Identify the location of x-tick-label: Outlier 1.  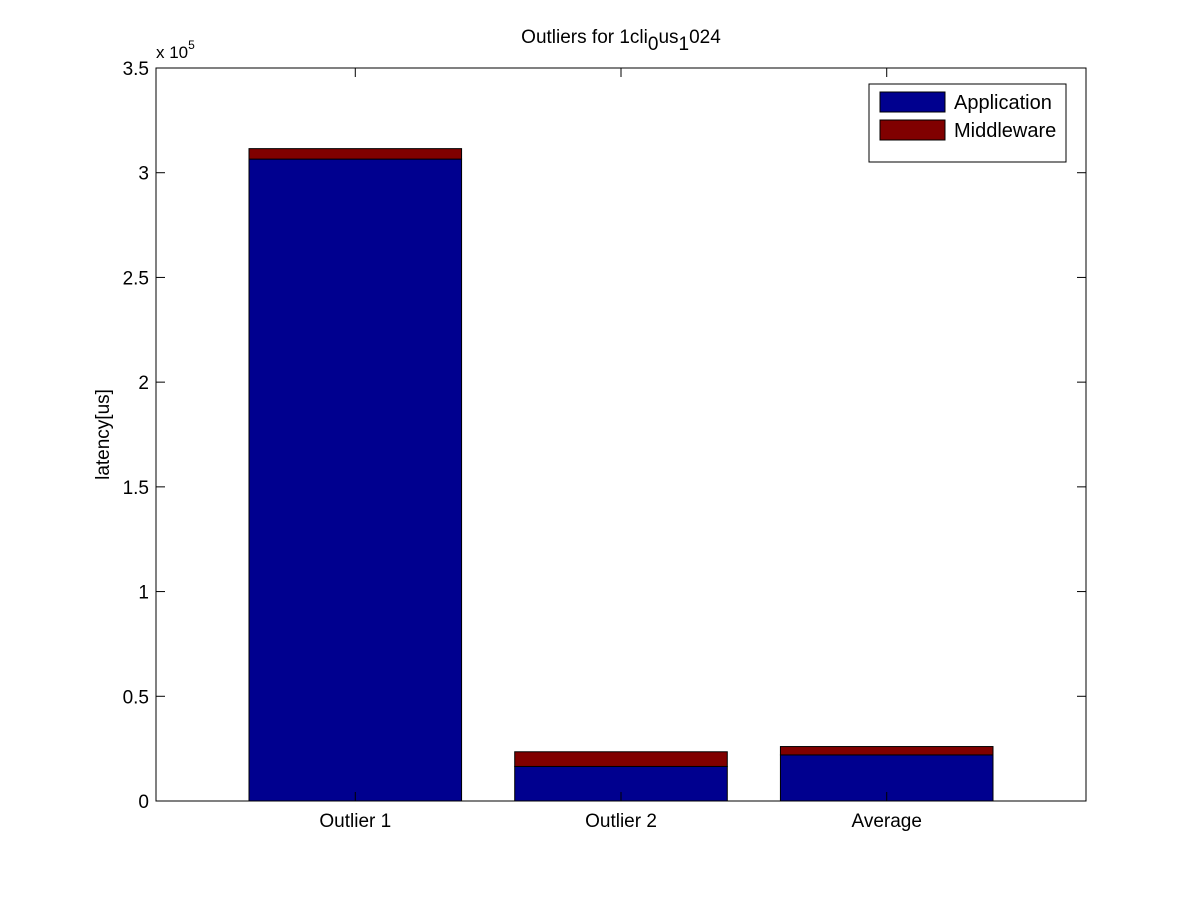
(355, 821).